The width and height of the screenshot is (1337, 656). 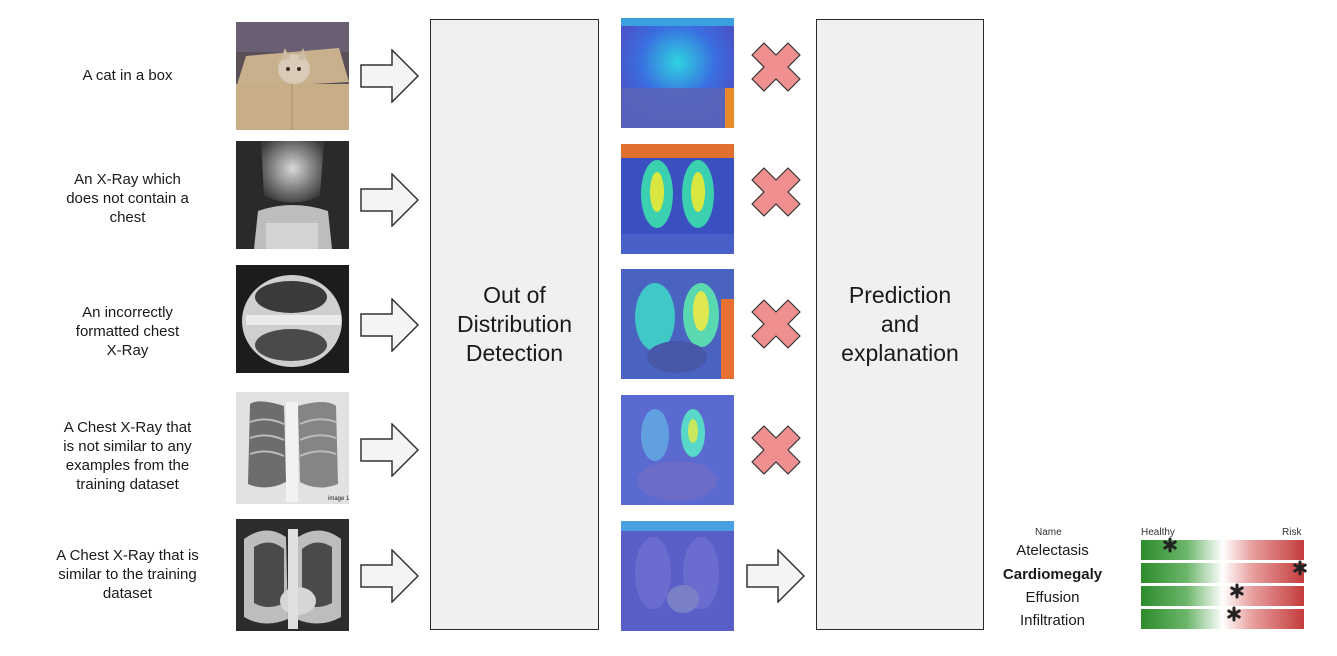 What do you see at coordinates (1052, 620) in the screenshot?
I see `risk-row-name: Infiltration` at bounding box center [1052, 620].